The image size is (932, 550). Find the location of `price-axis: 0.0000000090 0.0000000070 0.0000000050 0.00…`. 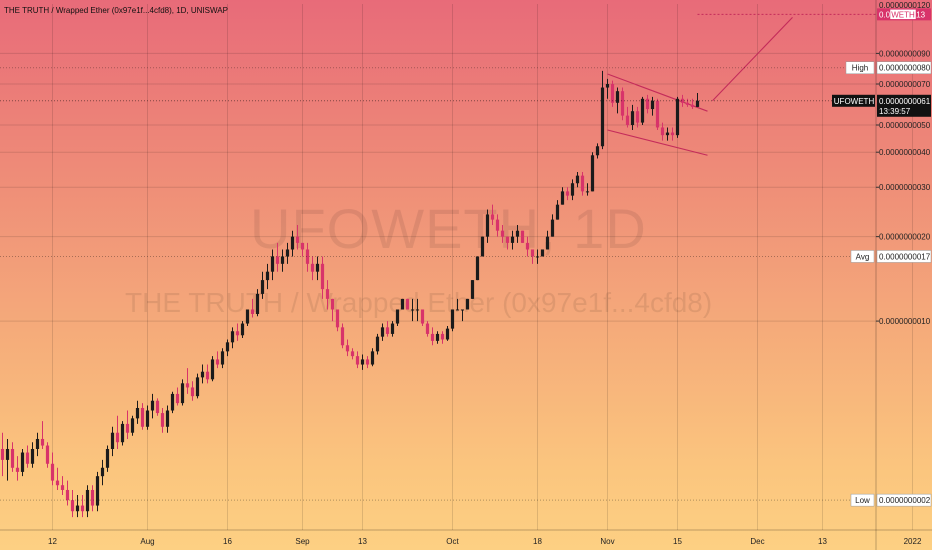

price-axis: 0.0000000090 0.0000000070 0.0000000050 0.00… is located at coordinates (903, 163).